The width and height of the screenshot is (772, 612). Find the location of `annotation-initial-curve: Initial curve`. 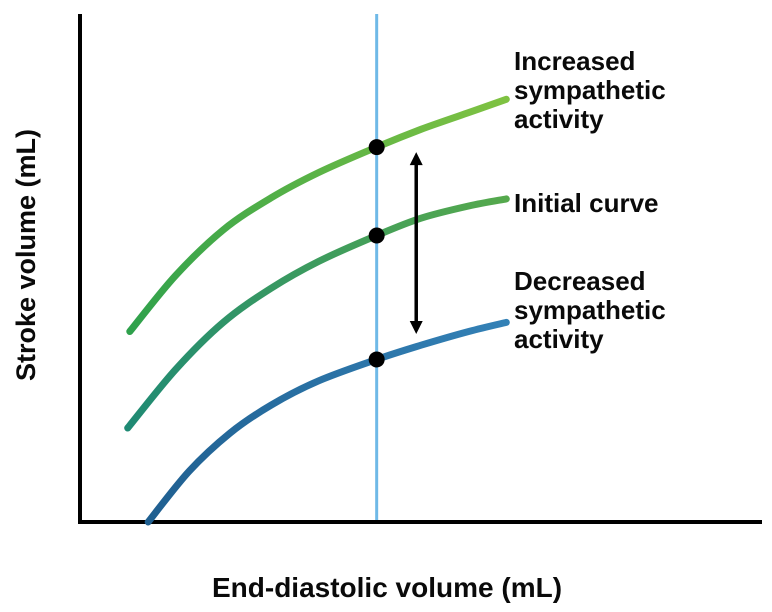

annotation-initial-curve: Initial curve is located at coordinates (586, 203).